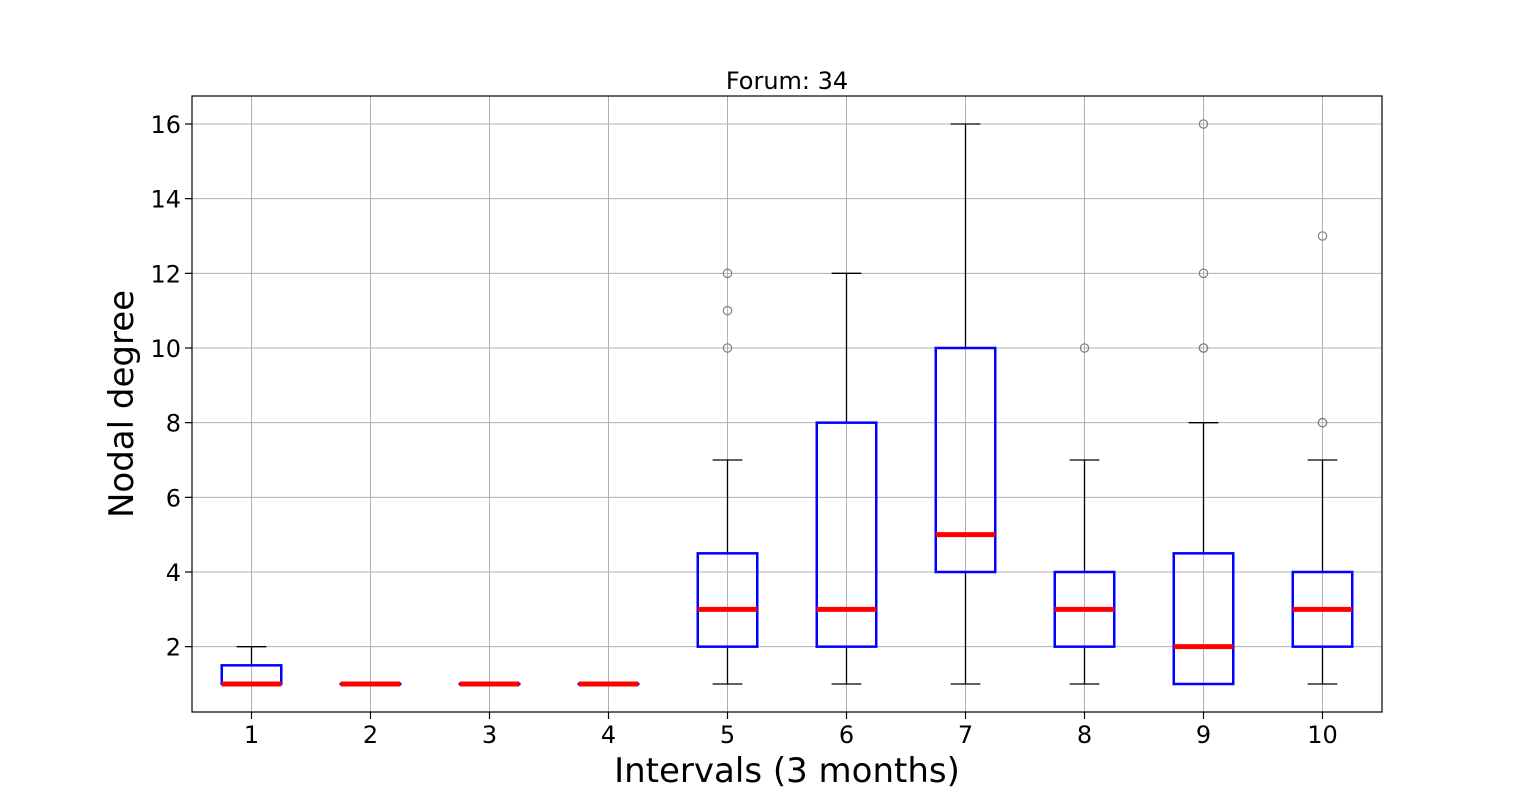 This screenshot has width=1536, height=800. I want to click on y-tick-label: 12, so click(165, 274).